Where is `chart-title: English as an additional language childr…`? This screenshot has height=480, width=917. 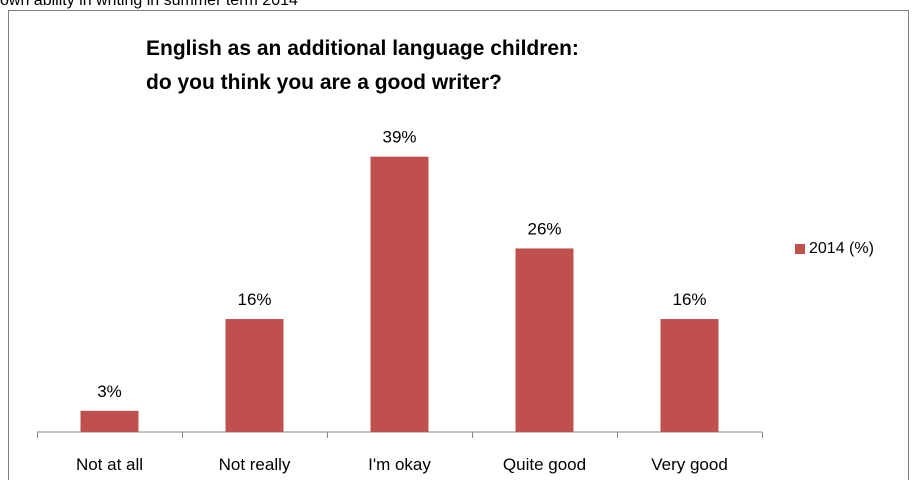 chart-title: English as an additional language childr… is located at coordinates (446, 66).